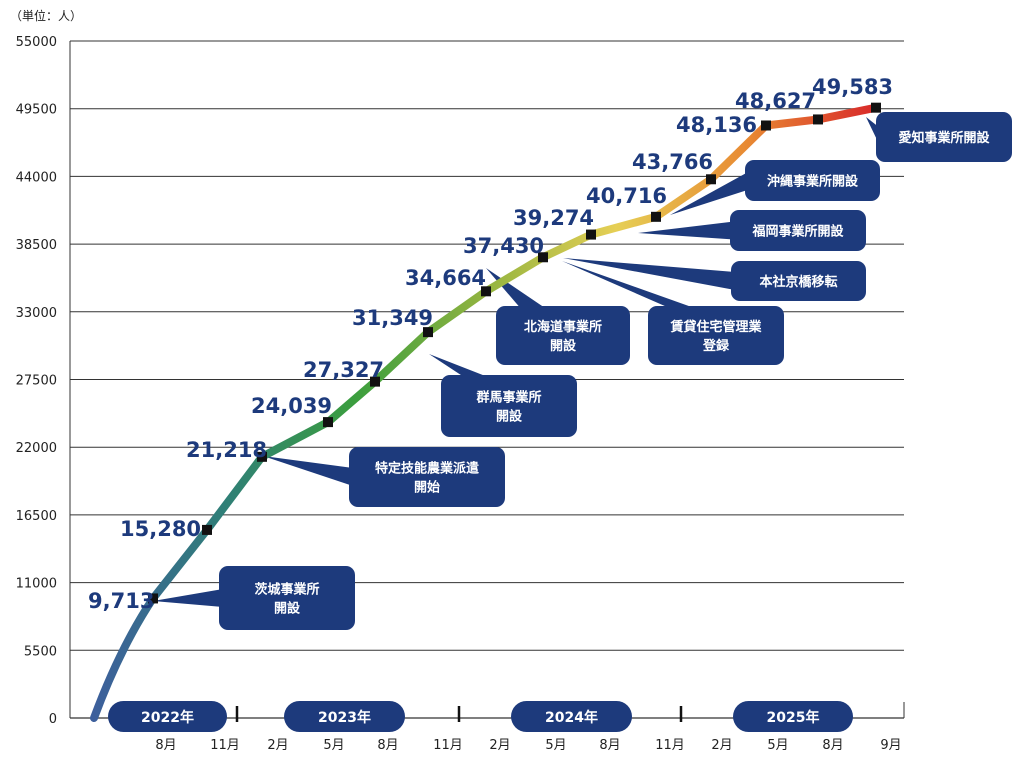  I want to click on data-label: 48,627, so click(775, 101).